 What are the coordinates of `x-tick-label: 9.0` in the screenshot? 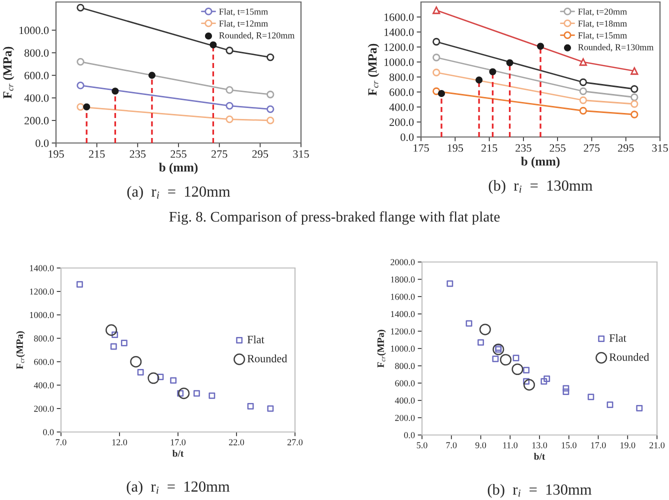 It's located at (480, 445).